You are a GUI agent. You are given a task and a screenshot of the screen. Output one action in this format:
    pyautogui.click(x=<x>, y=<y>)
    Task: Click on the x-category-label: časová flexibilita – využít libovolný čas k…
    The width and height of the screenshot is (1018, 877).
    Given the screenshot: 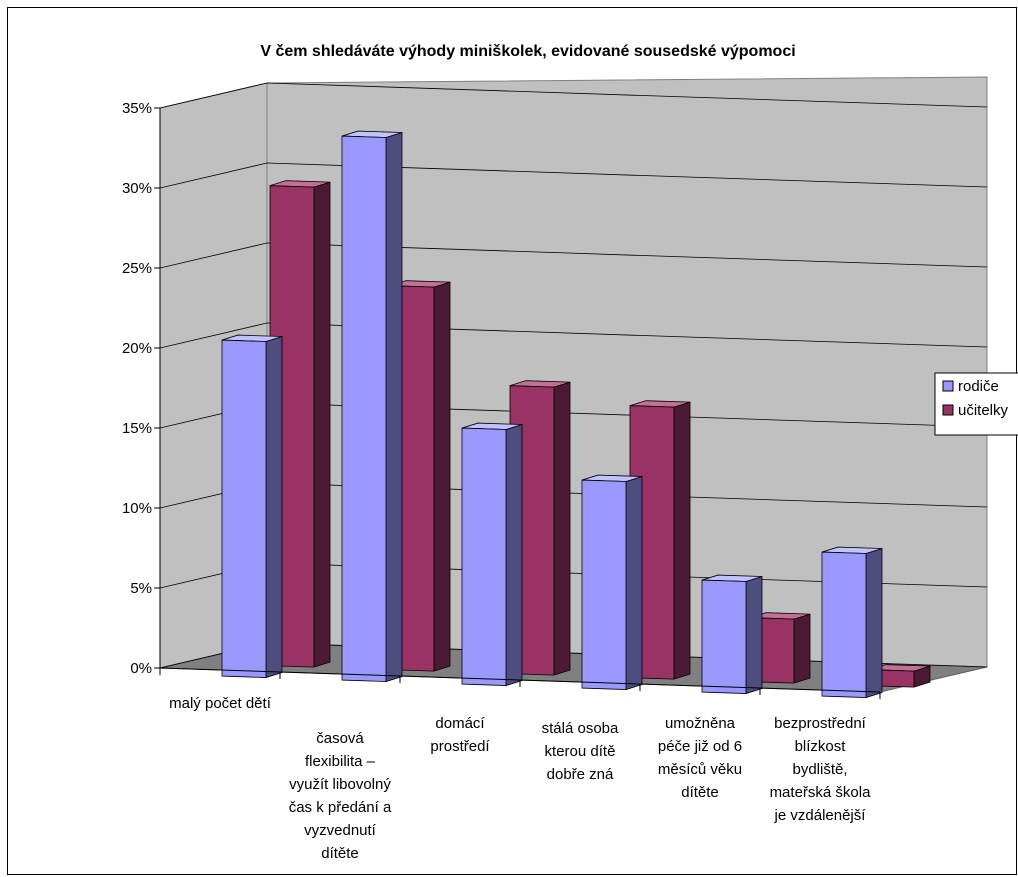 What is the action you would take?
    pyautogui.click(x=340, y=796)
    